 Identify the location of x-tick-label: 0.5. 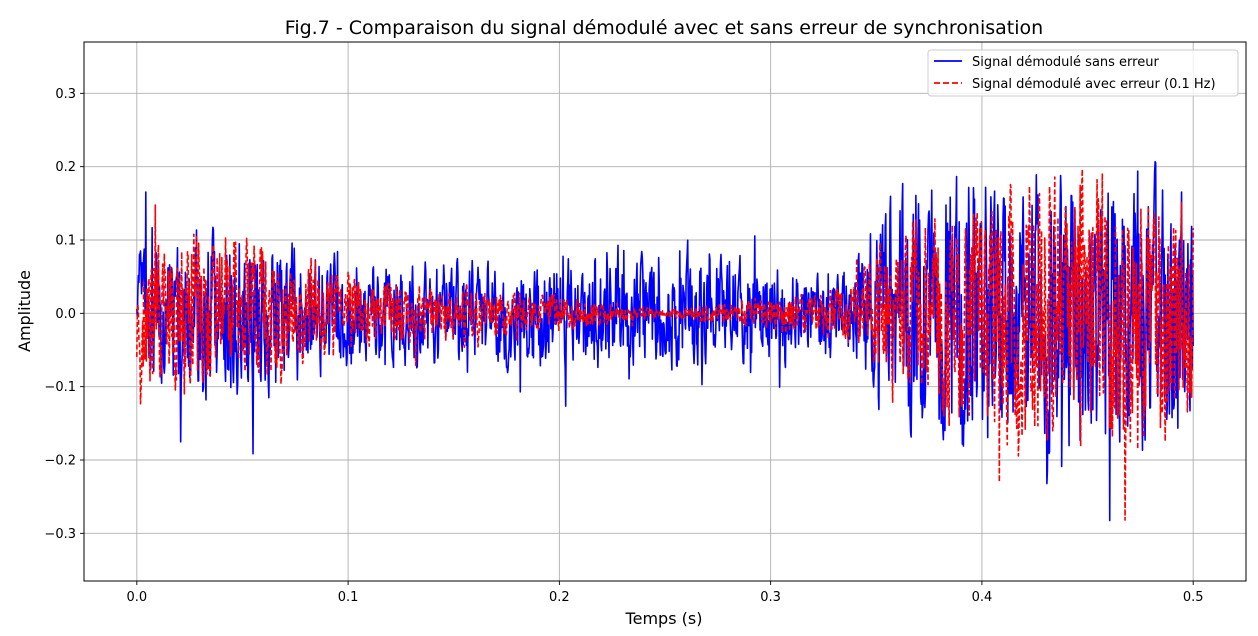
(1193, 597).